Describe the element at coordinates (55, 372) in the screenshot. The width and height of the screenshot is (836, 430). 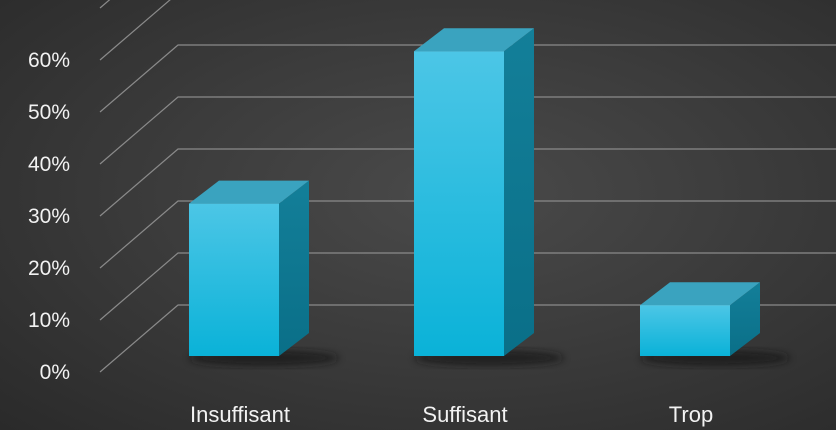
I see `y-tick-label: 0%` at that location.